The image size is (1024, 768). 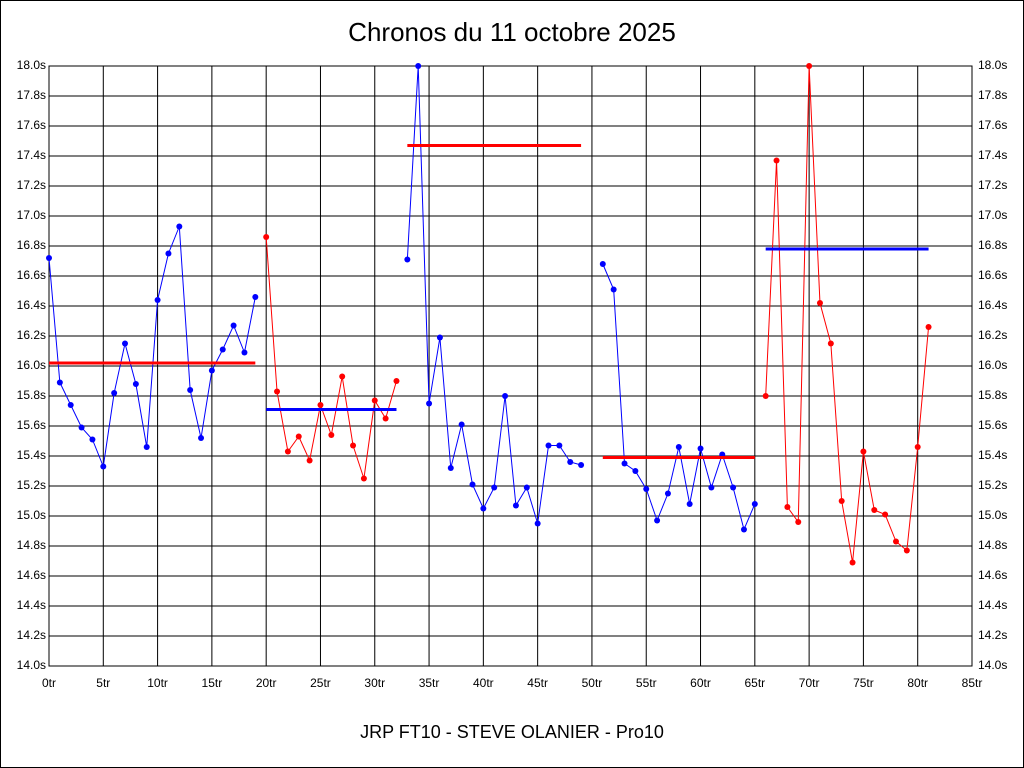 I want to click on y-tick-label: 15.4s, so click(x=31, y=455).